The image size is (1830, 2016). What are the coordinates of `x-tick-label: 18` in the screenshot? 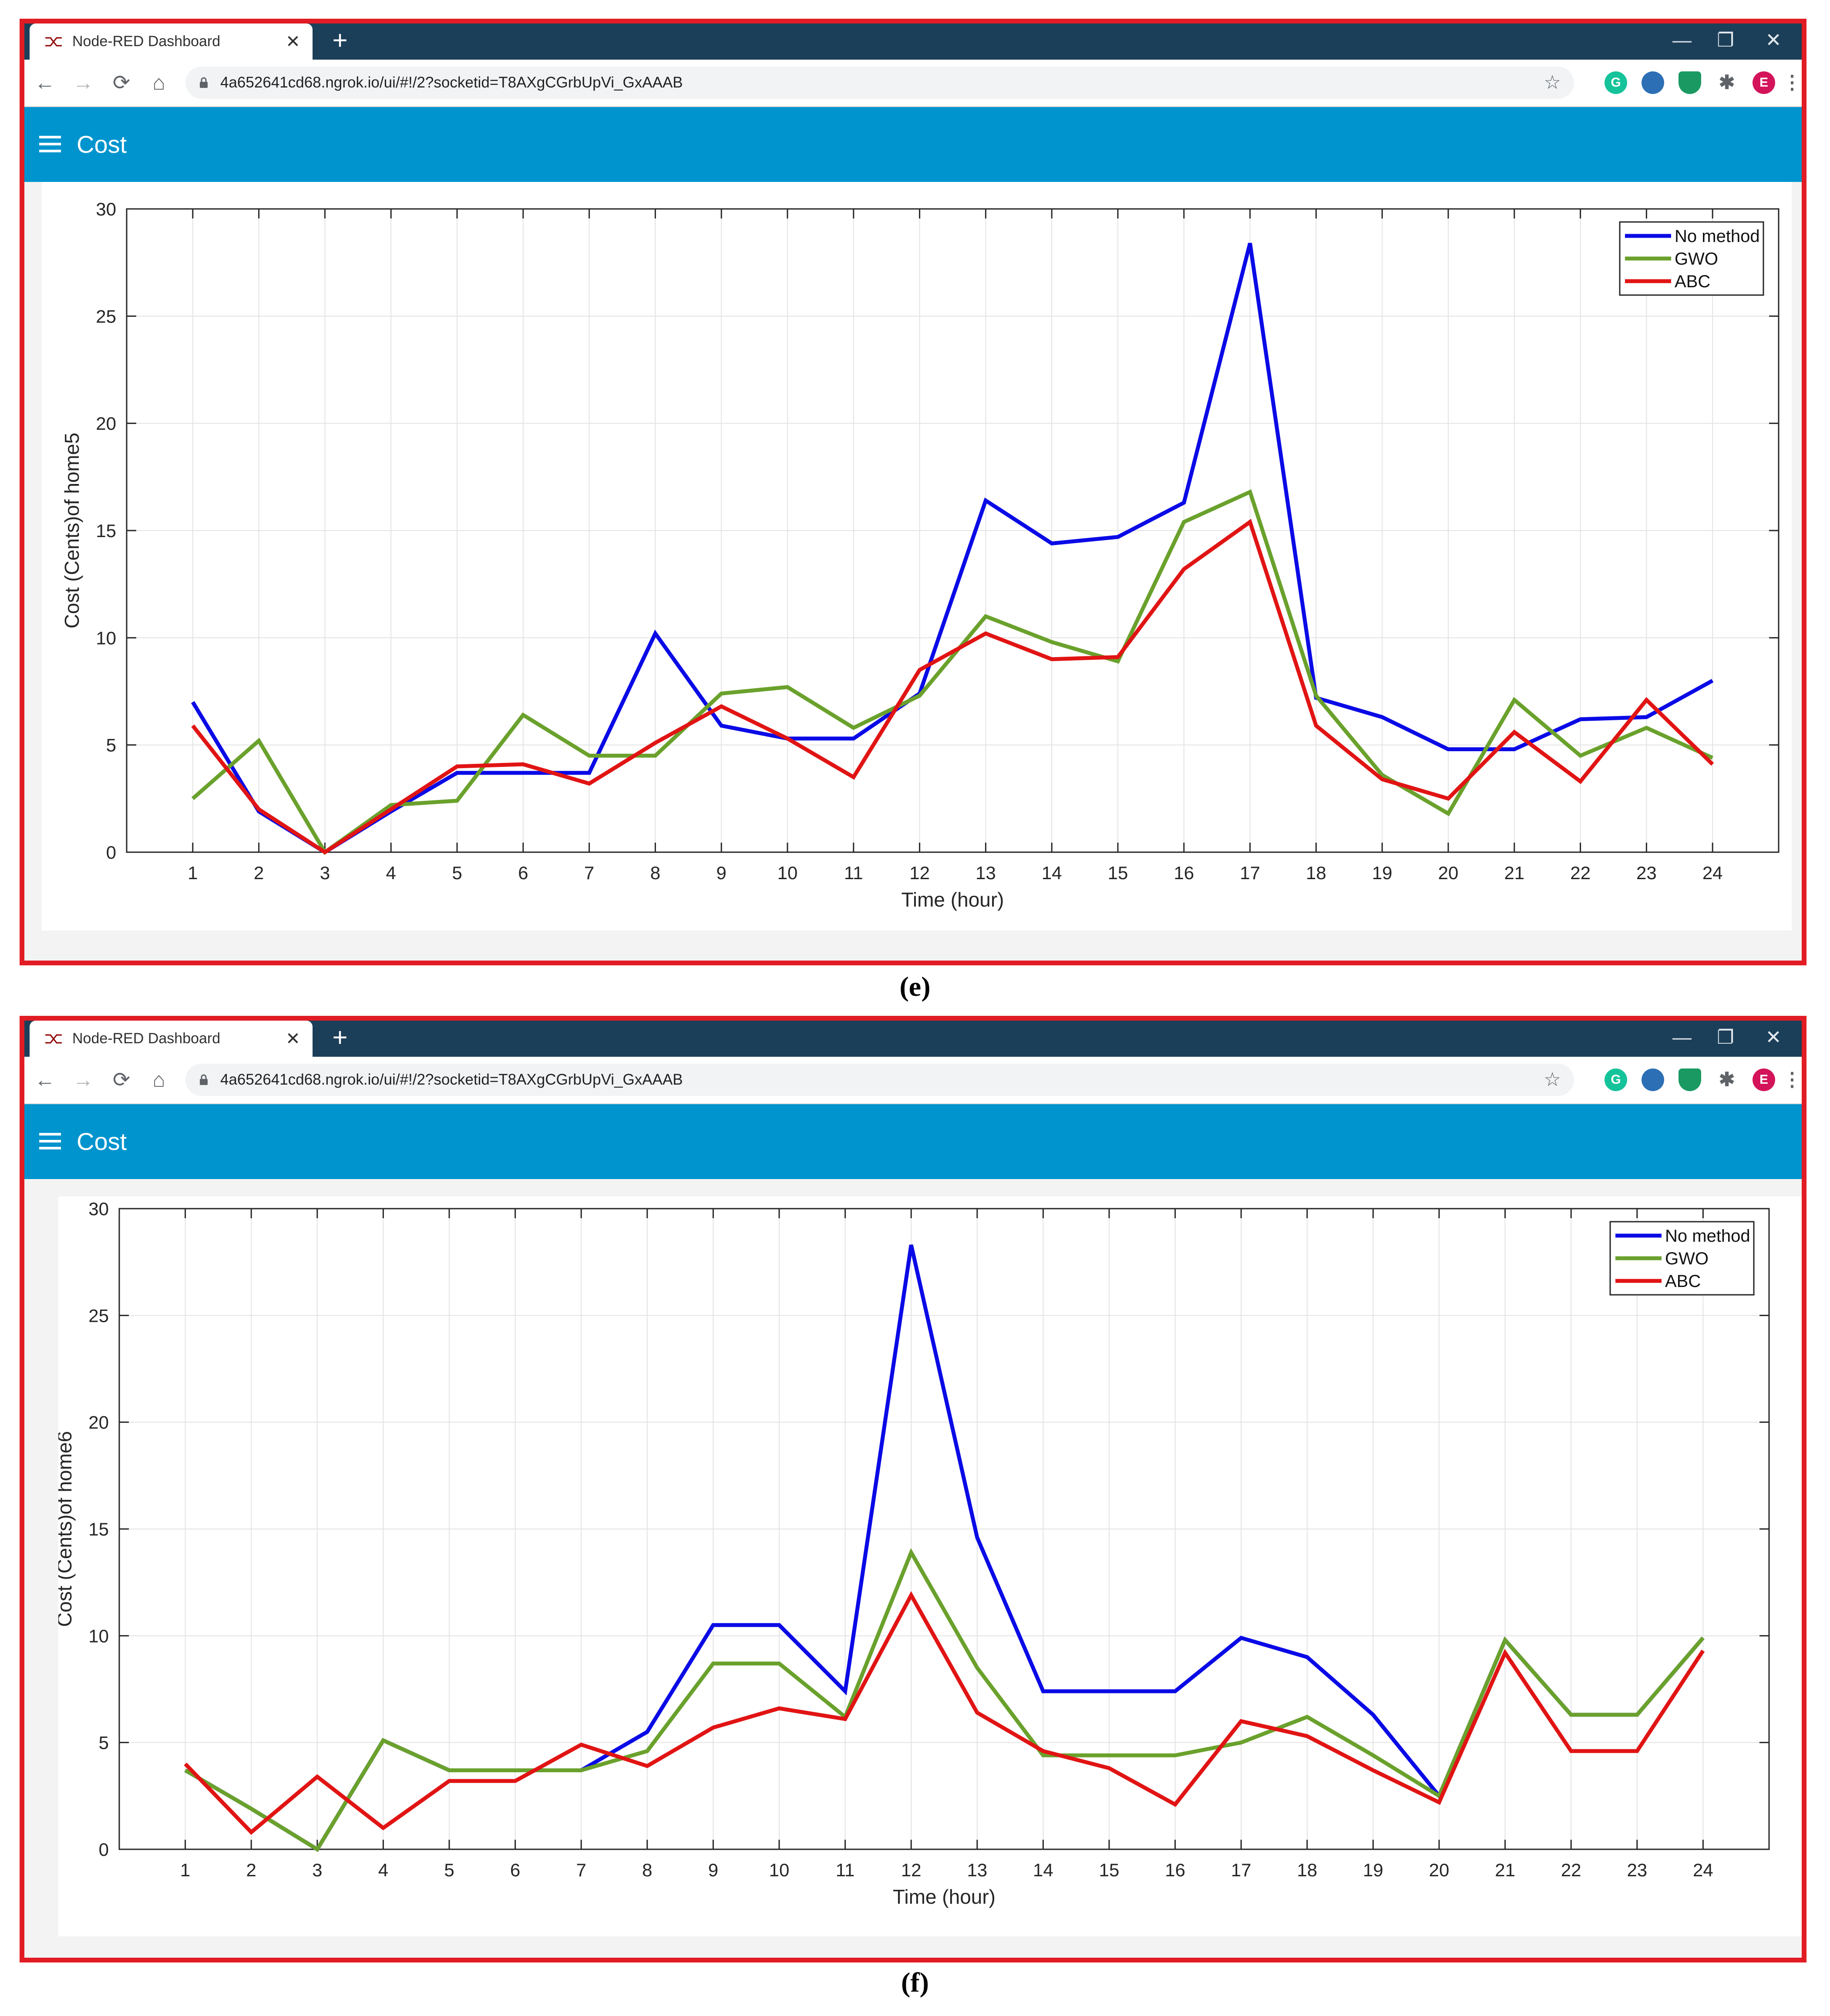 It's located at (1307, 1870).